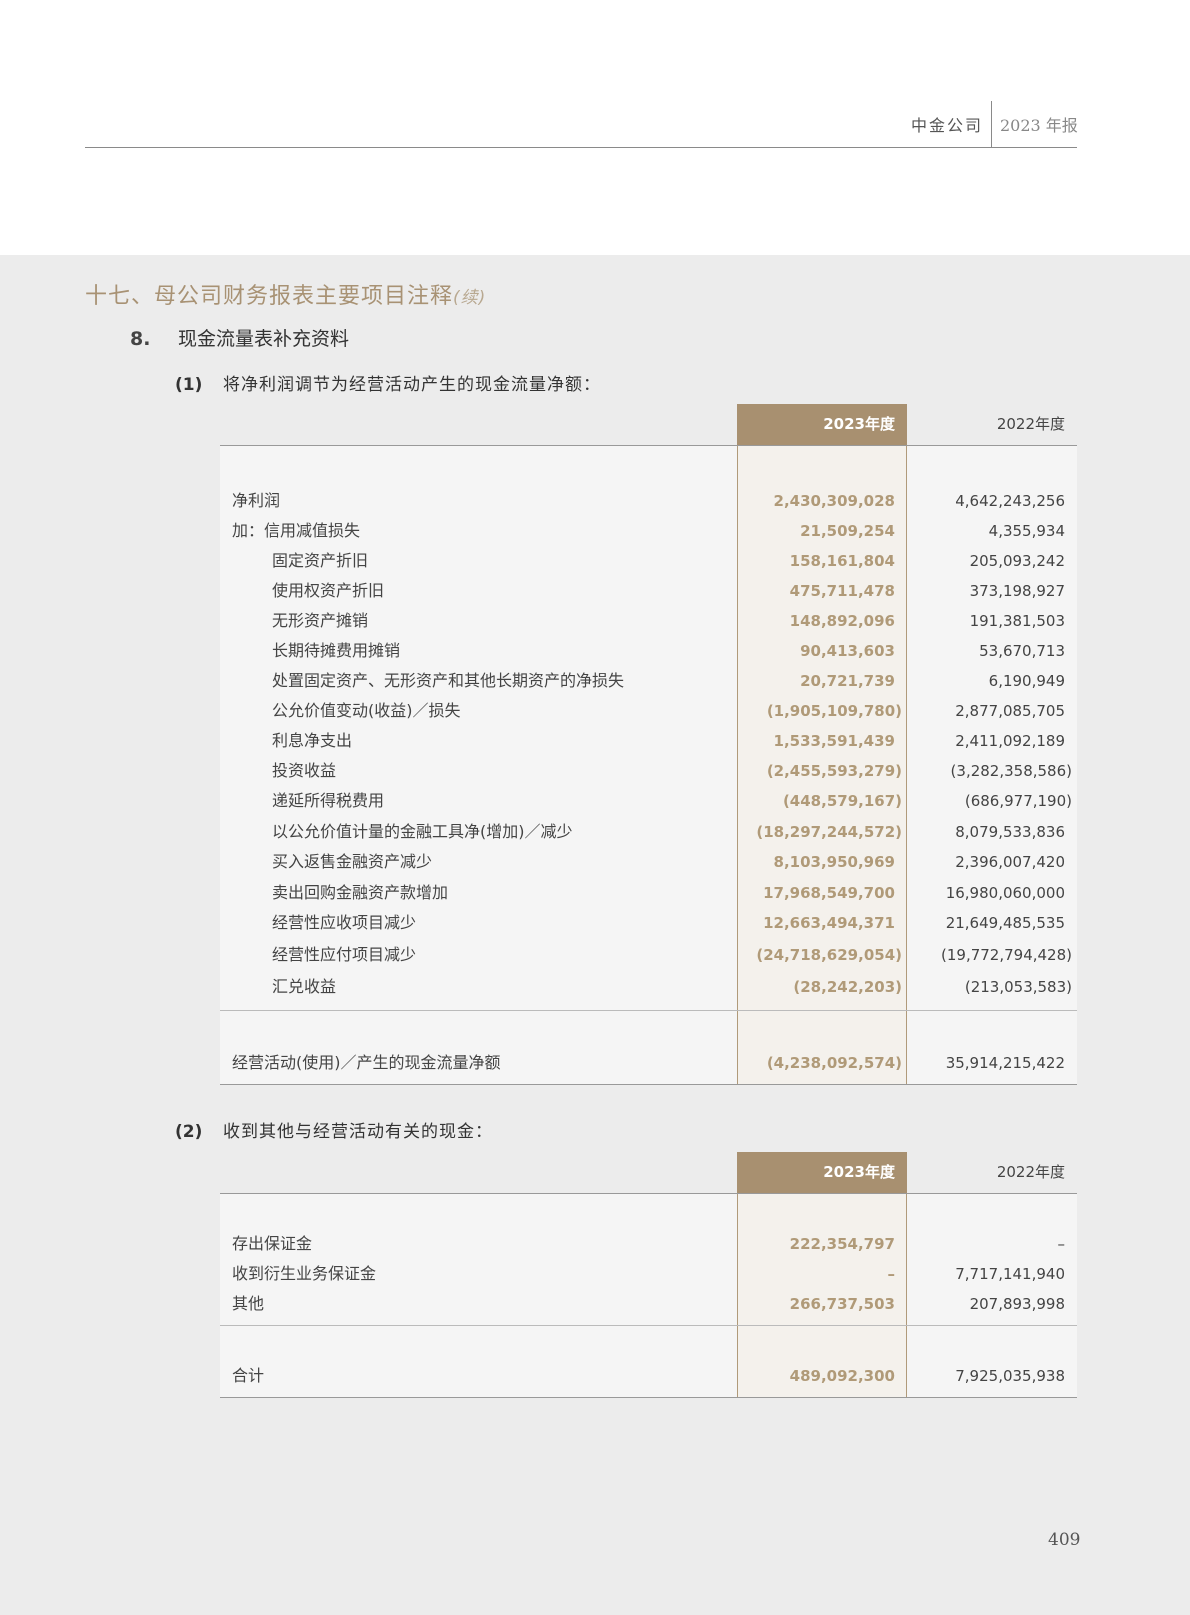 The width and height of the screenshot is (1190, 1615). I want to click on header-report: 2023 年报, so click(1039, 125).